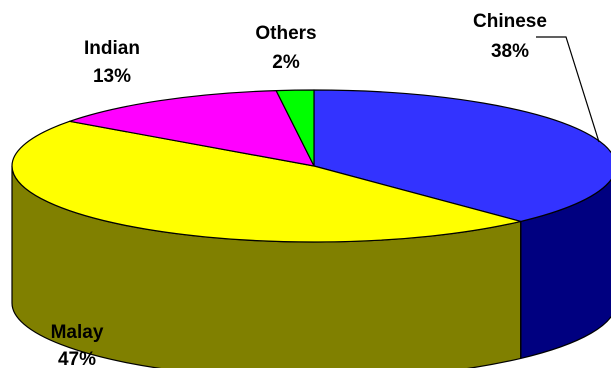 Image resolution: width=611 pixels, height=368 pixels. I want to click on label-indian-name: Indian, so click(112, 48).